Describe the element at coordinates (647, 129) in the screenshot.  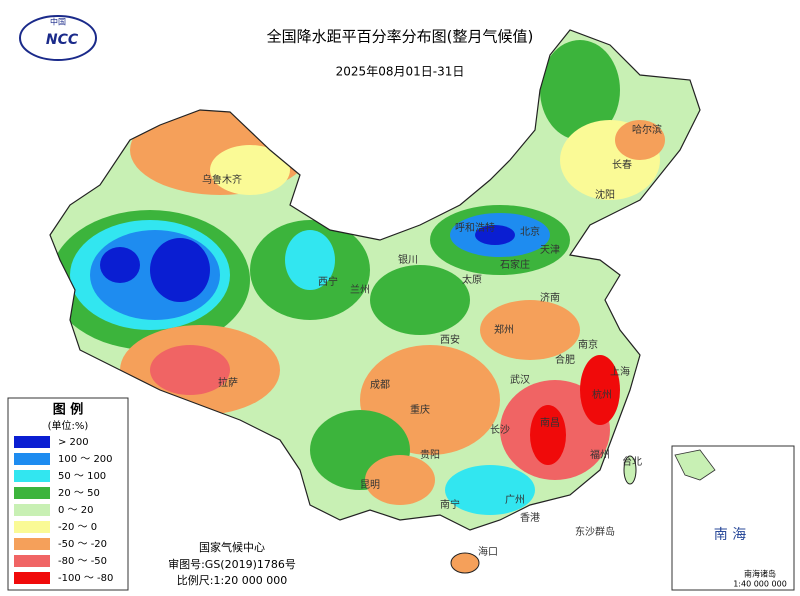
I see `place: 哈尔滨` at that location.